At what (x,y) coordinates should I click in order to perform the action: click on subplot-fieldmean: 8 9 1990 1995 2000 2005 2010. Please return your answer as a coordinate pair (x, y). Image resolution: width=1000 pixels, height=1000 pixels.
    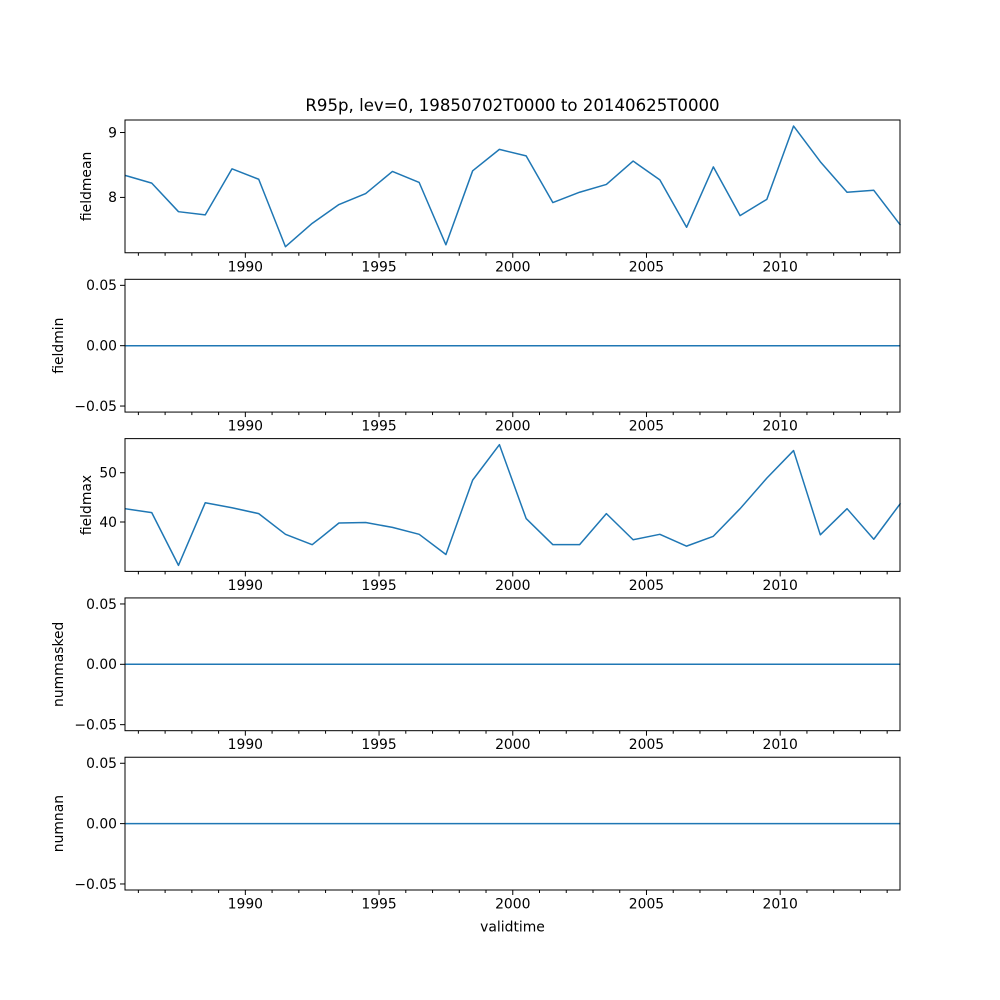
    Looking at the image, I should click on (505, 197).